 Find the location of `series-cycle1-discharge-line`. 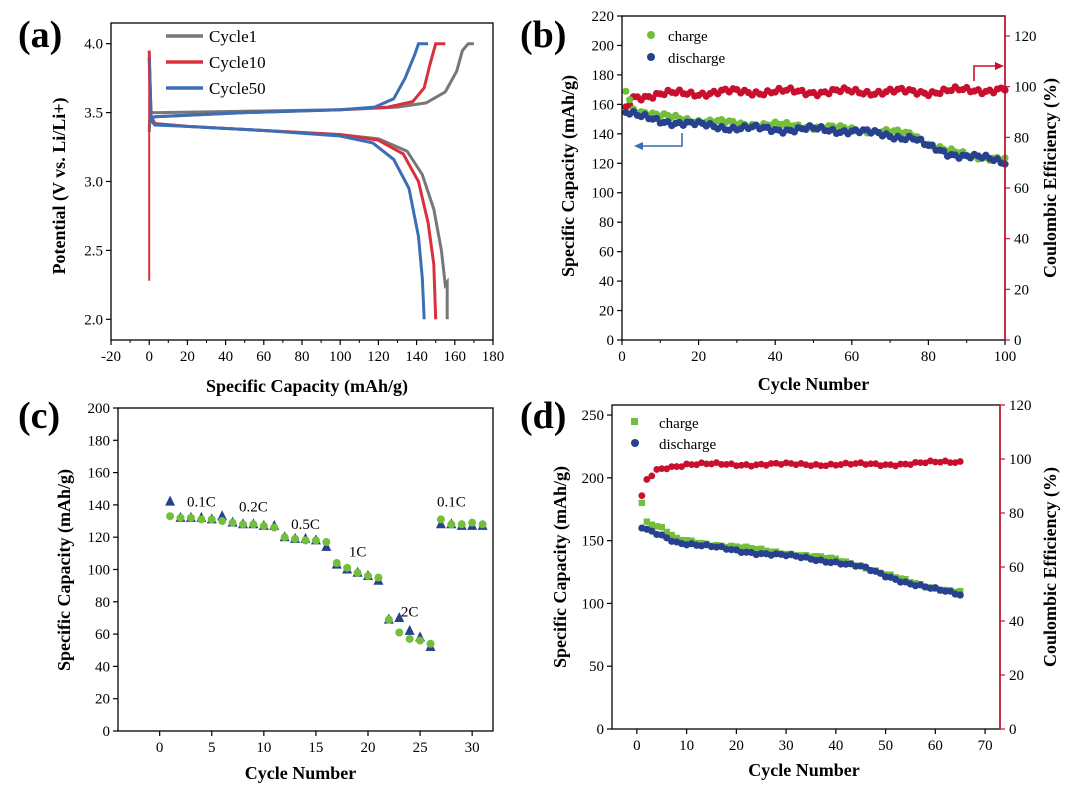

series-cycle1-discharge-line is located at coordinates (298, 188).